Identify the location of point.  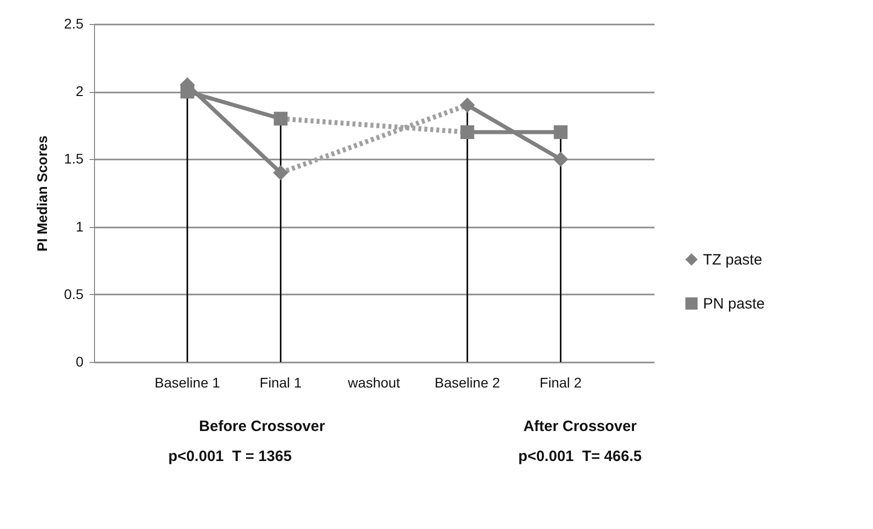
(280, 172).